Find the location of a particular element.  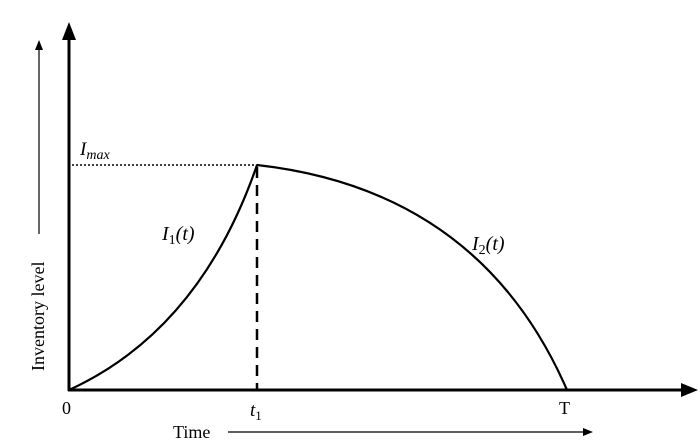

imax-label: Imax is located at coordinates (94, 151).